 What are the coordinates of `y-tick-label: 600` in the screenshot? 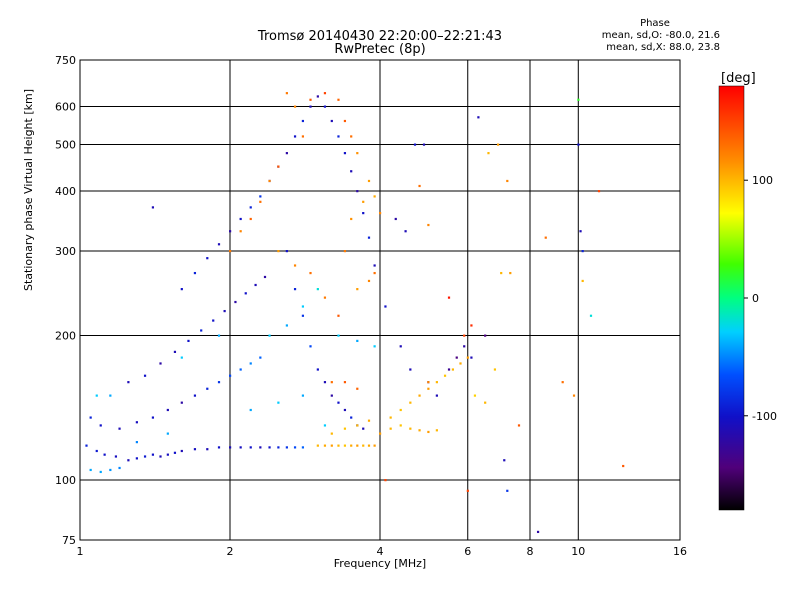 It's located at (65, 107).